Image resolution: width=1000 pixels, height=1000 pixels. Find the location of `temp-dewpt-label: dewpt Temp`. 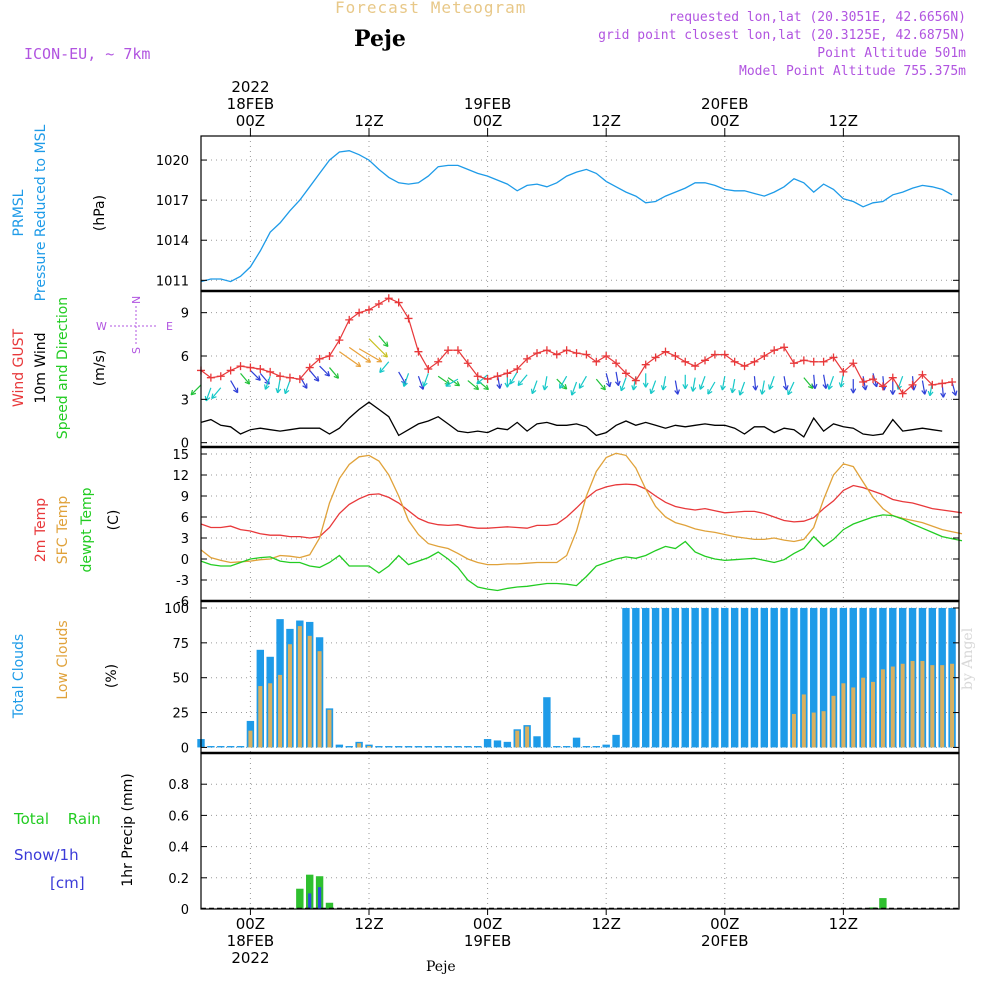

temp-dewpt-label: dewpt Temp is located at coordinates (87, 529).